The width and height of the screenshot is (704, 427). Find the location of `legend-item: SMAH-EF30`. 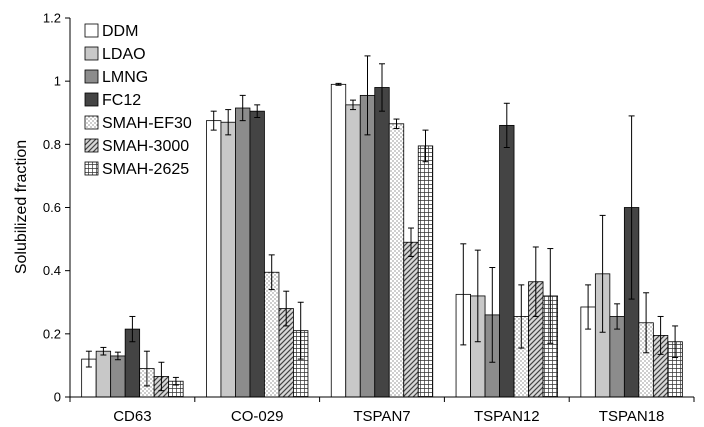

legend-item: SMAH-EF30 is located at coordinates (138, 123).